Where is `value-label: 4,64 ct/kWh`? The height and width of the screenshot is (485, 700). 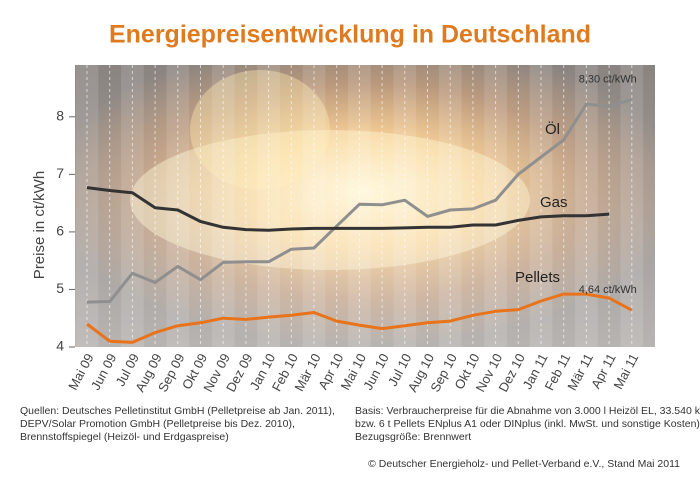 value-label: 4,64 ct/kWh is located at coordinates (608, 290).